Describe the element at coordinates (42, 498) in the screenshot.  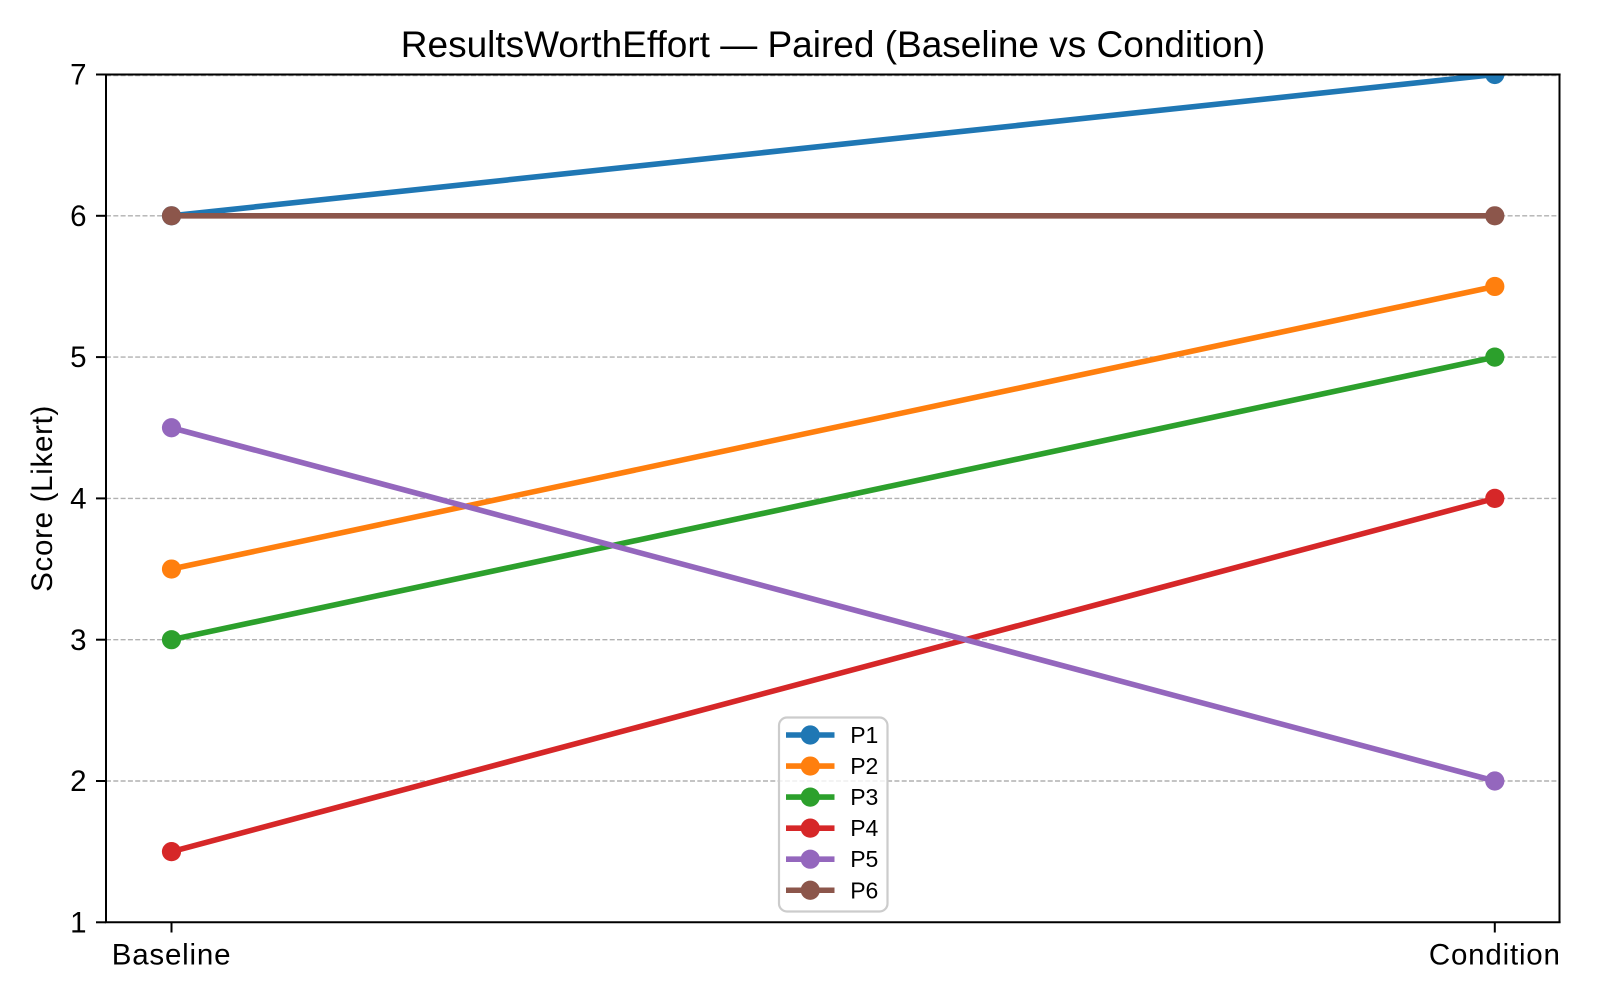
I see `svg-text: Score (Likert)` at that location.